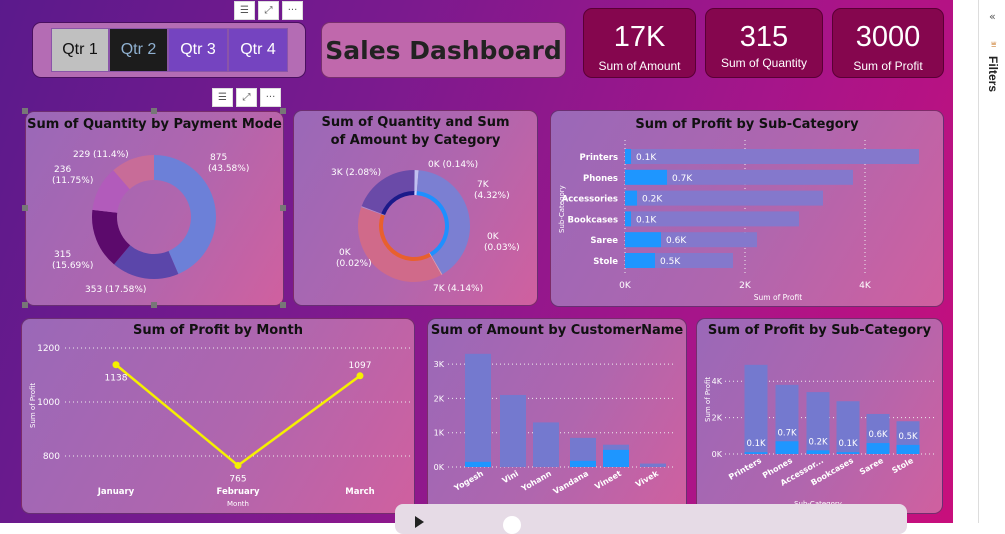 The width and height of the screenshot is (1005, 534). Describe the element at coordinates (48, 403) in the screenshot. I see `y-tick-label: 1000` at that location.